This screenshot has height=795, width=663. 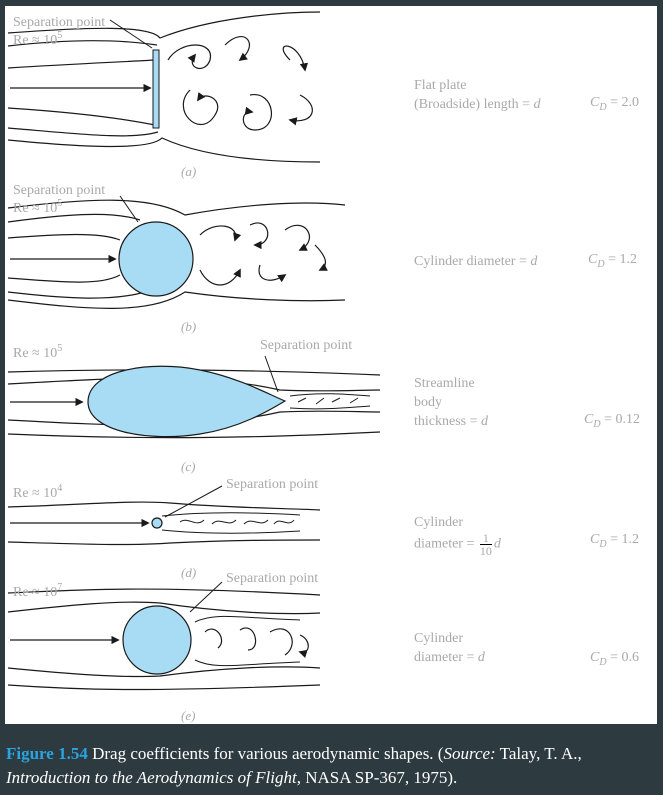 I want to click on subfigure-label: (c), so click(x=188, y=466).